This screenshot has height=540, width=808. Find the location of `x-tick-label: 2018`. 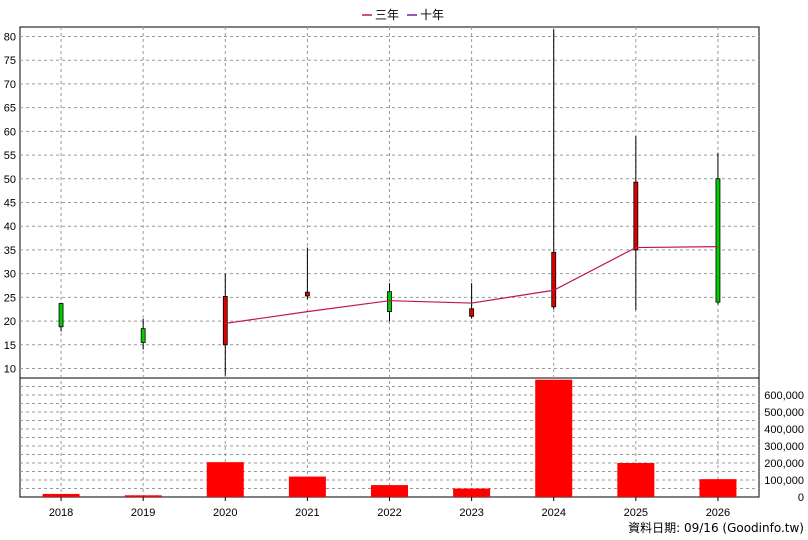

x-tick-label: 2018 is located at coordinates (61, 513).